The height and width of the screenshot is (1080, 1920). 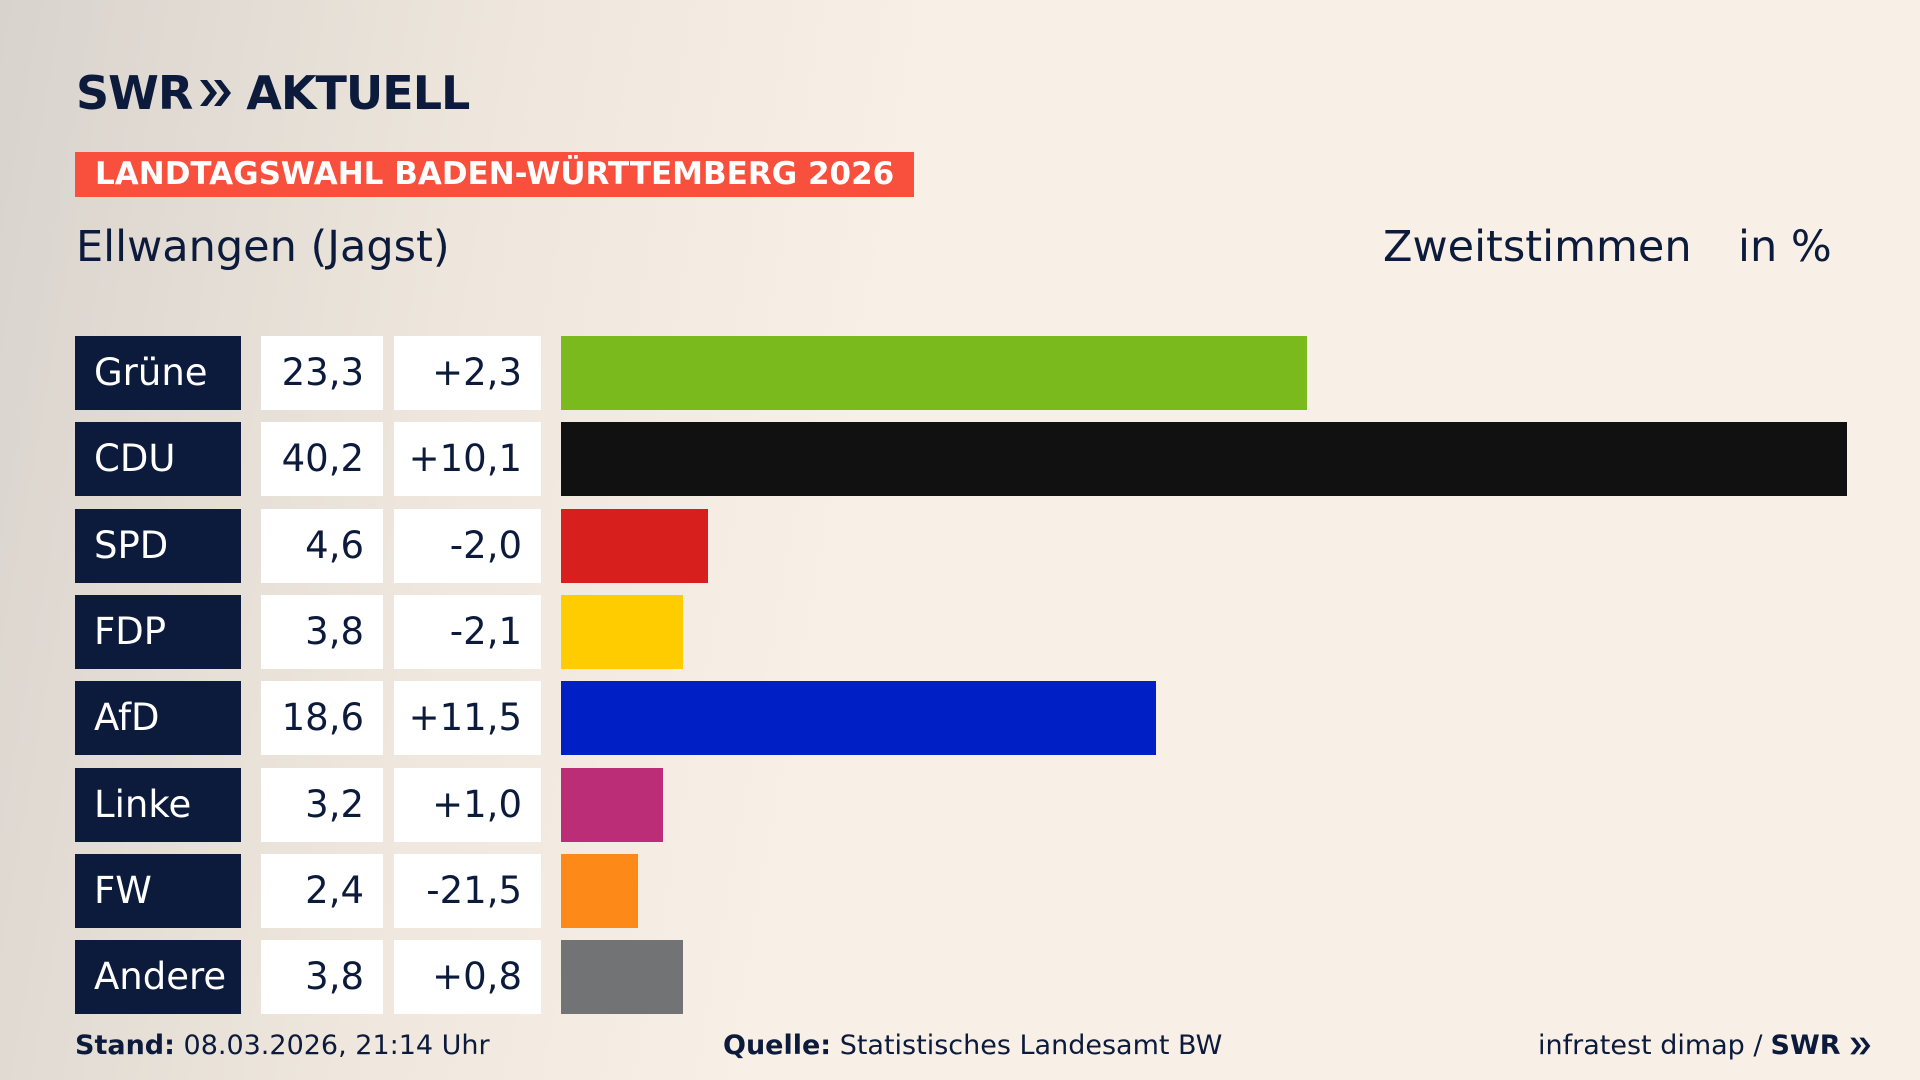 I want to click on footer-credit: infratest dimap / SWR, so click(x=1704, y=1045).